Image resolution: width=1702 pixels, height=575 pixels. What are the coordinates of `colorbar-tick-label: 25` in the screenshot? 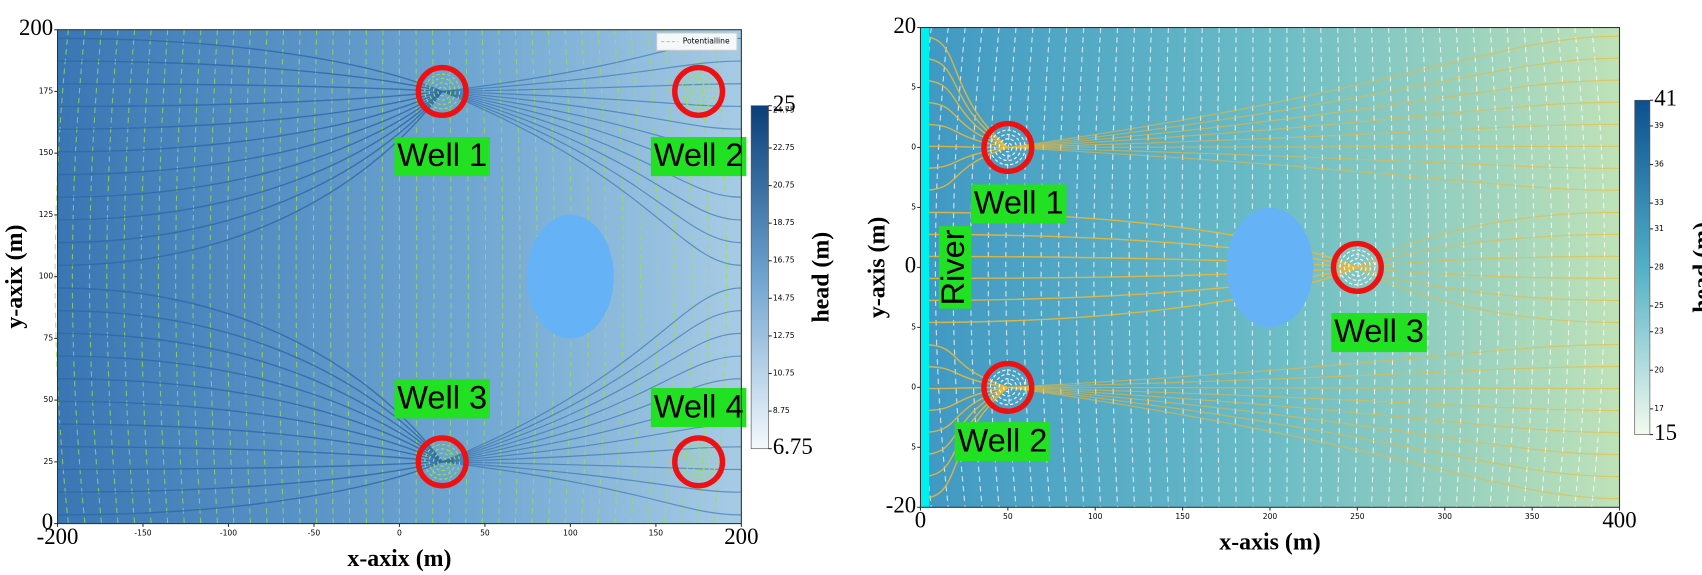 It's located at (784, 103).